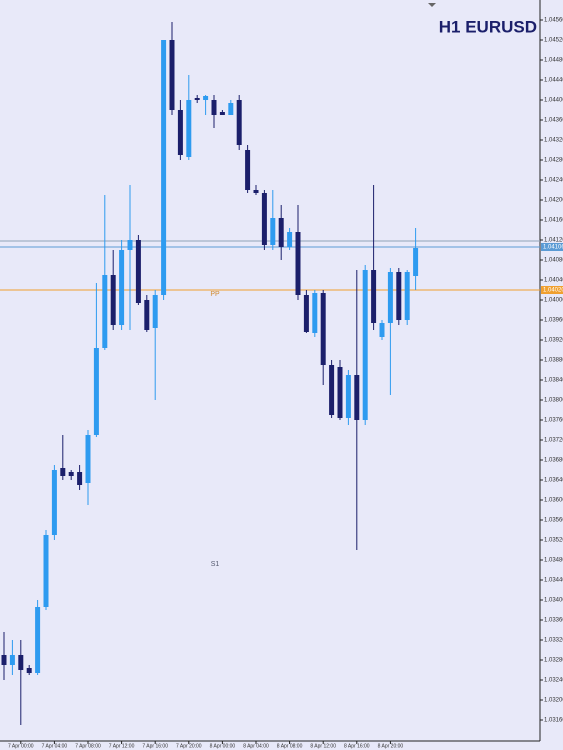  What do you see at coordinates (88, 746) in the screenshot?
I see `x-tick-label: 7 Apr 08:00` at bounding box center [88, 746].